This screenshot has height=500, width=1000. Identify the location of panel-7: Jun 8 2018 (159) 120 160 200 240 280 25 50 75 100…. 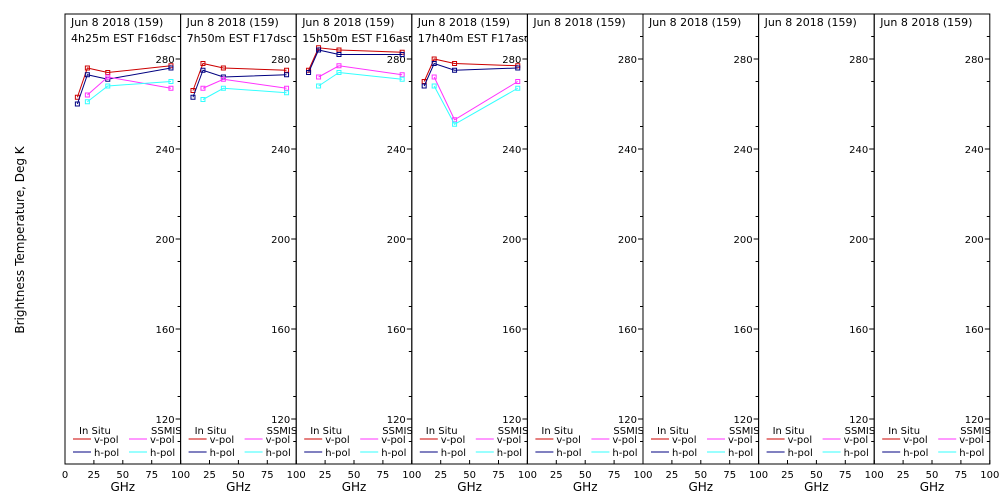
(821, 253).